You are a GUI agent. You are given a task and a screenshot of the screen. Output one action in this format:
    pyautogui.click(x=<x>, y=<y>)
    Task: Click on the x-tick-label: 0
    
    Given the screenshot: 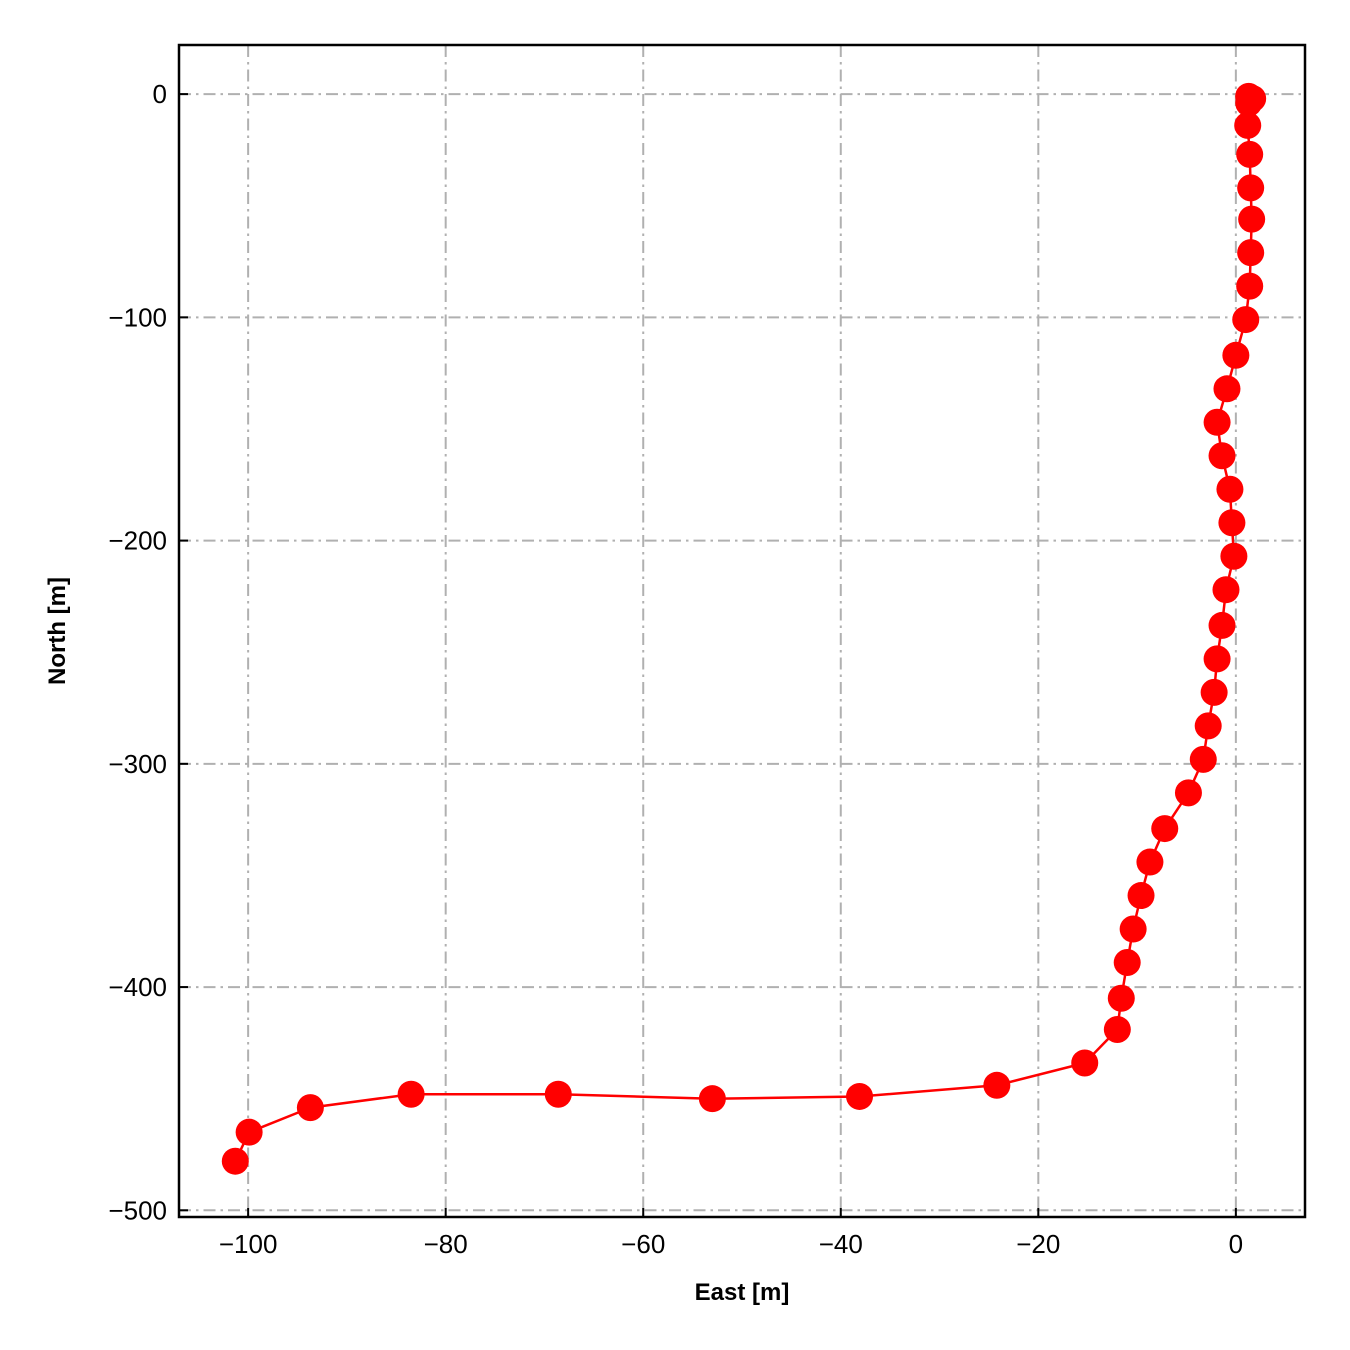 What is the action you would take?
    pyautogui.click(x=1236, y=1244)
    